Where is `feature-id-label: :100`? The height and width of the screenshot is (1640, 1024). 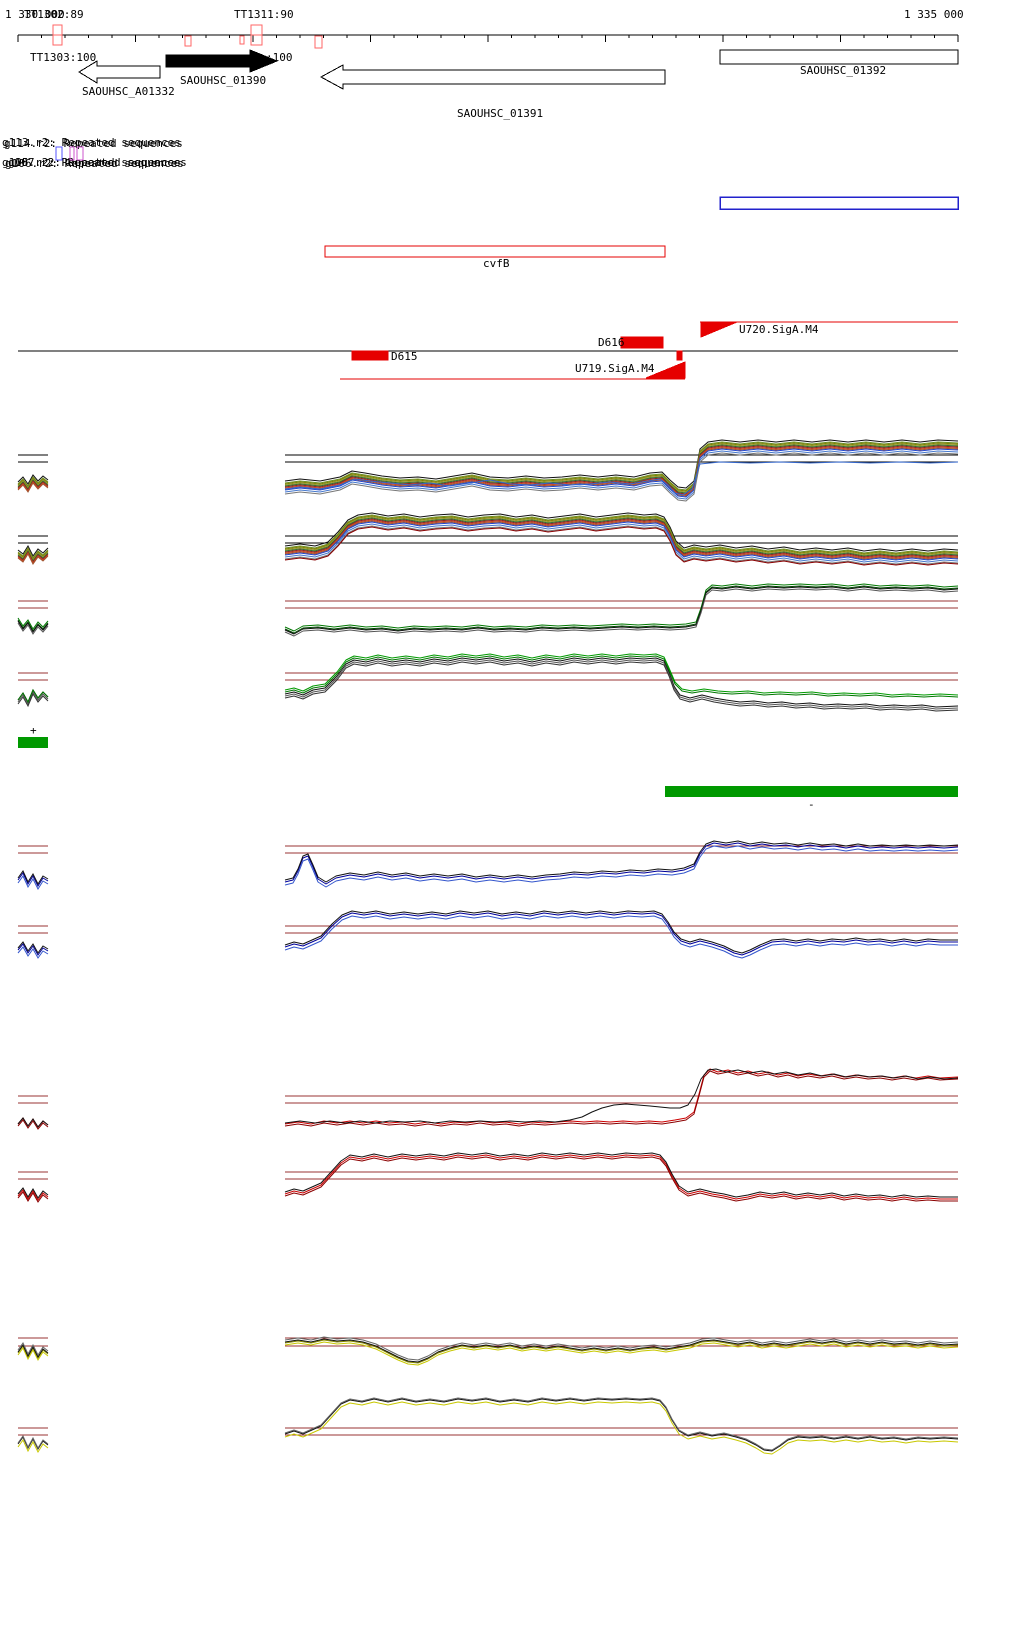 feature-id-label: :100 is located at coordinates (279, 57).